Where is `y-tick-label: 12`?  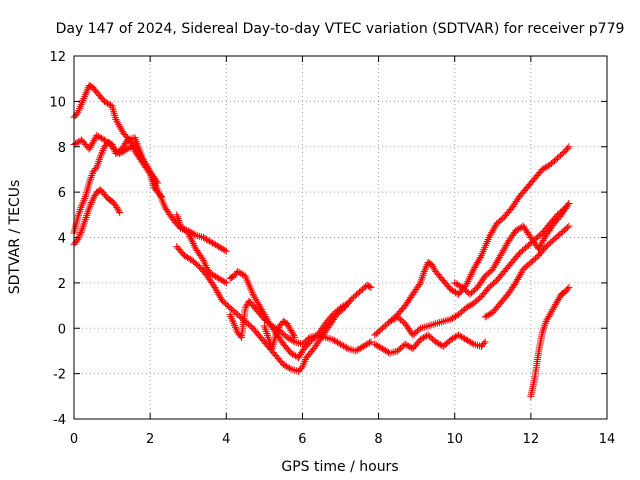 y-tick-label: 12 is located at coordinates (57, 57).